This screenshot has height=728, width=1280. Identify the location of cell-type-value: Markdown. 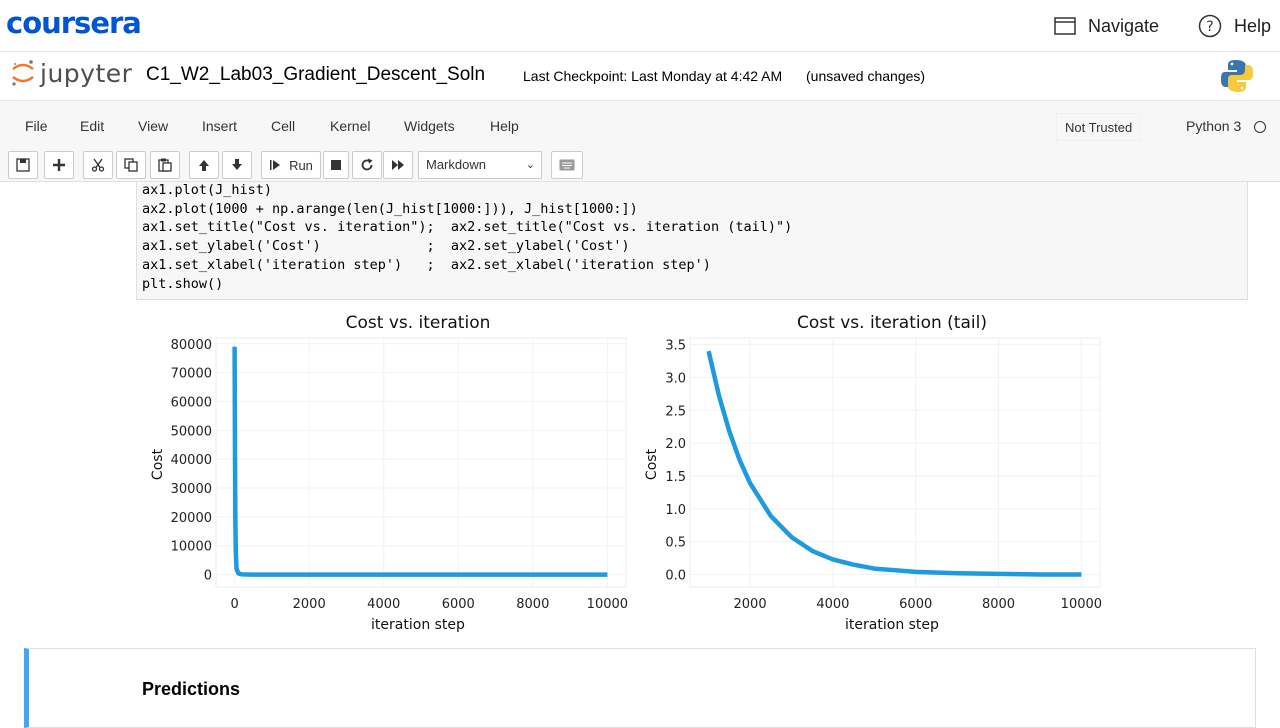
(456, 164).